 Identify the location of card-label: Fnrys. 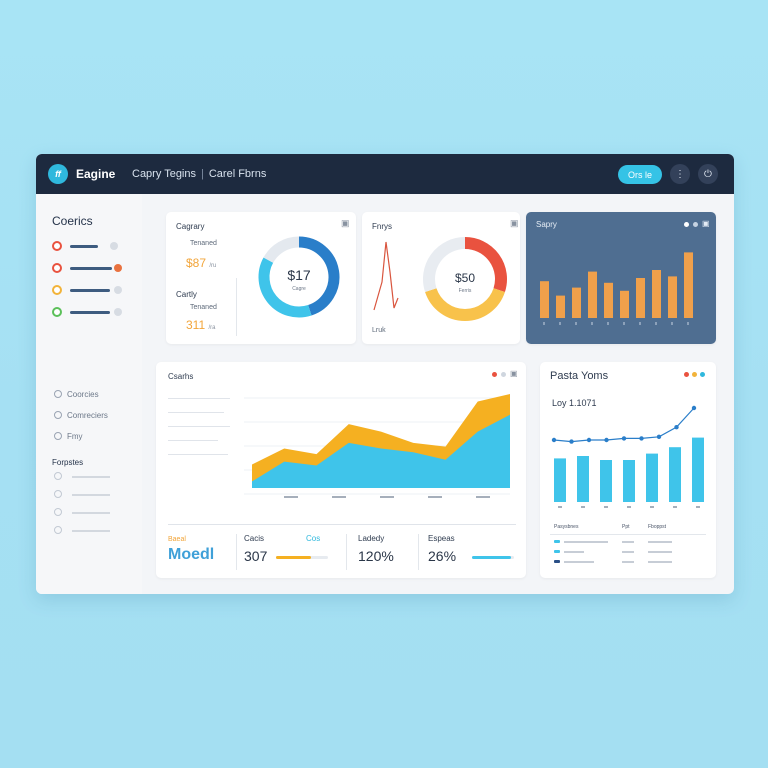
(382, 226).